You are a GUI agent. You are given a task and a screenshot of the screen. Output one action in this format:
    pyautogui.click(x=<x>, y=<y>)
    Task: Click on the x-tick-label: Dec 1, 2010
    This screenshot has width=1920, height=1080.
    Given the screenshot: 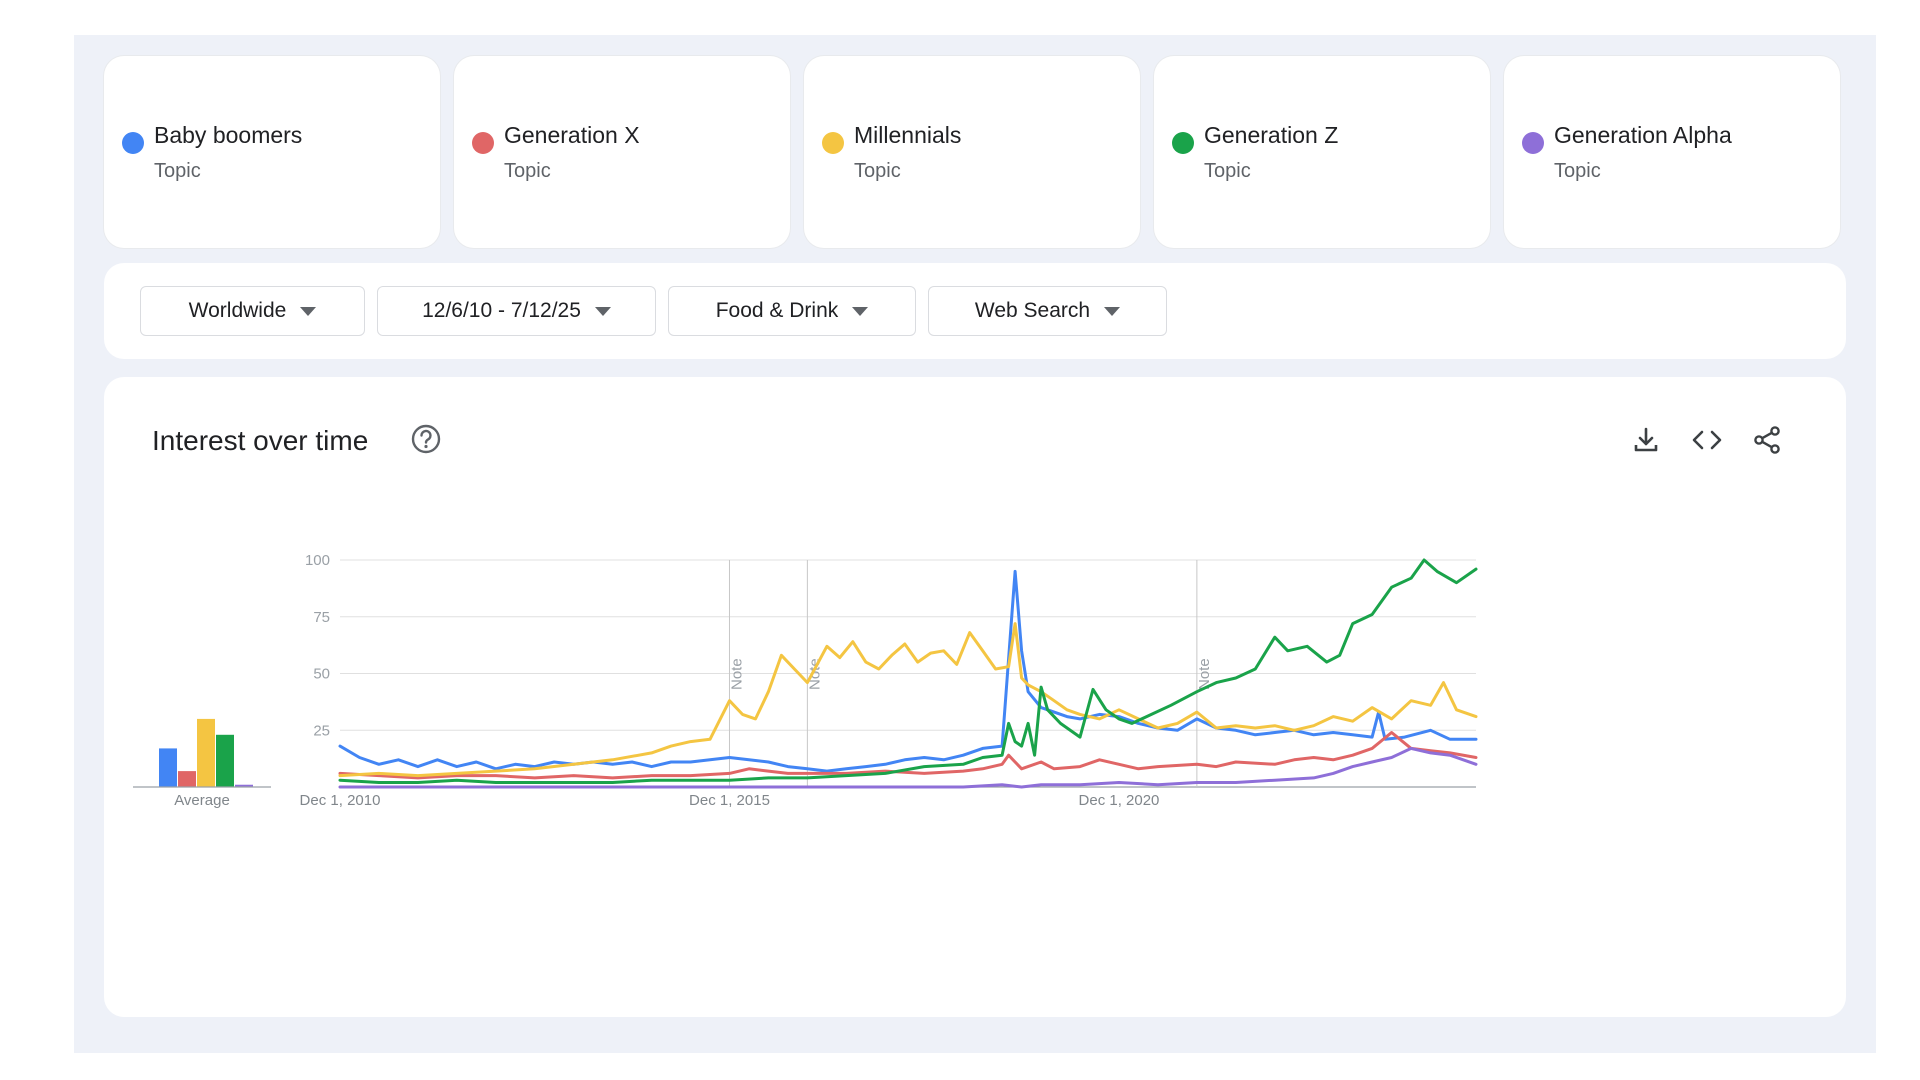 What is the action you would take?
    pyautogui.click(x=340, y=800)
    